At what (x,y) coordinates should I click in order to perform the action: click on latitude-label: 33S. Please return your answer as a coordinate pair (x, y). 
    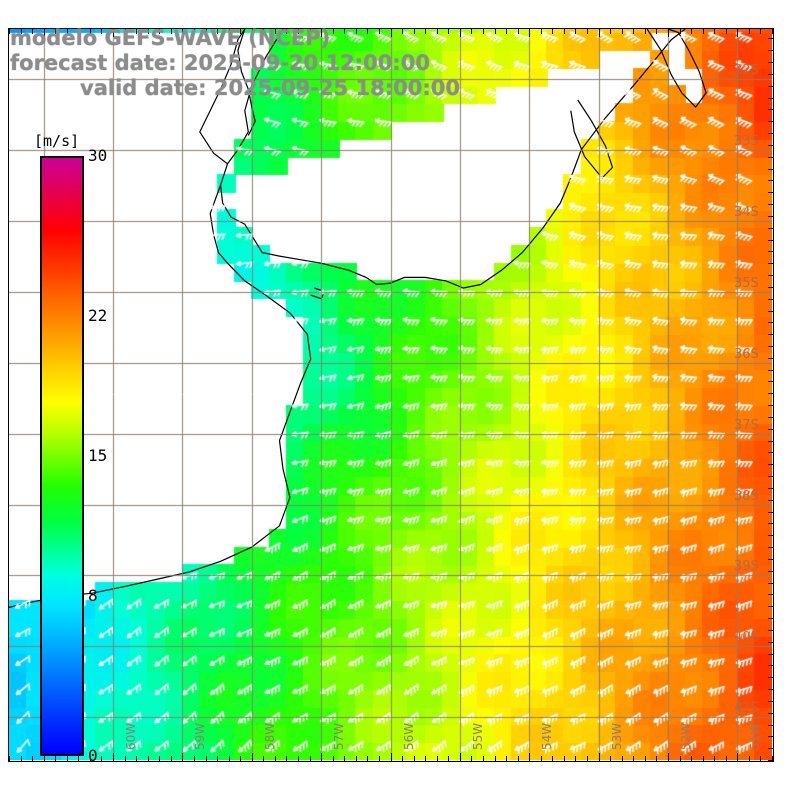
    Looking at the image, I should click on (746, 141).